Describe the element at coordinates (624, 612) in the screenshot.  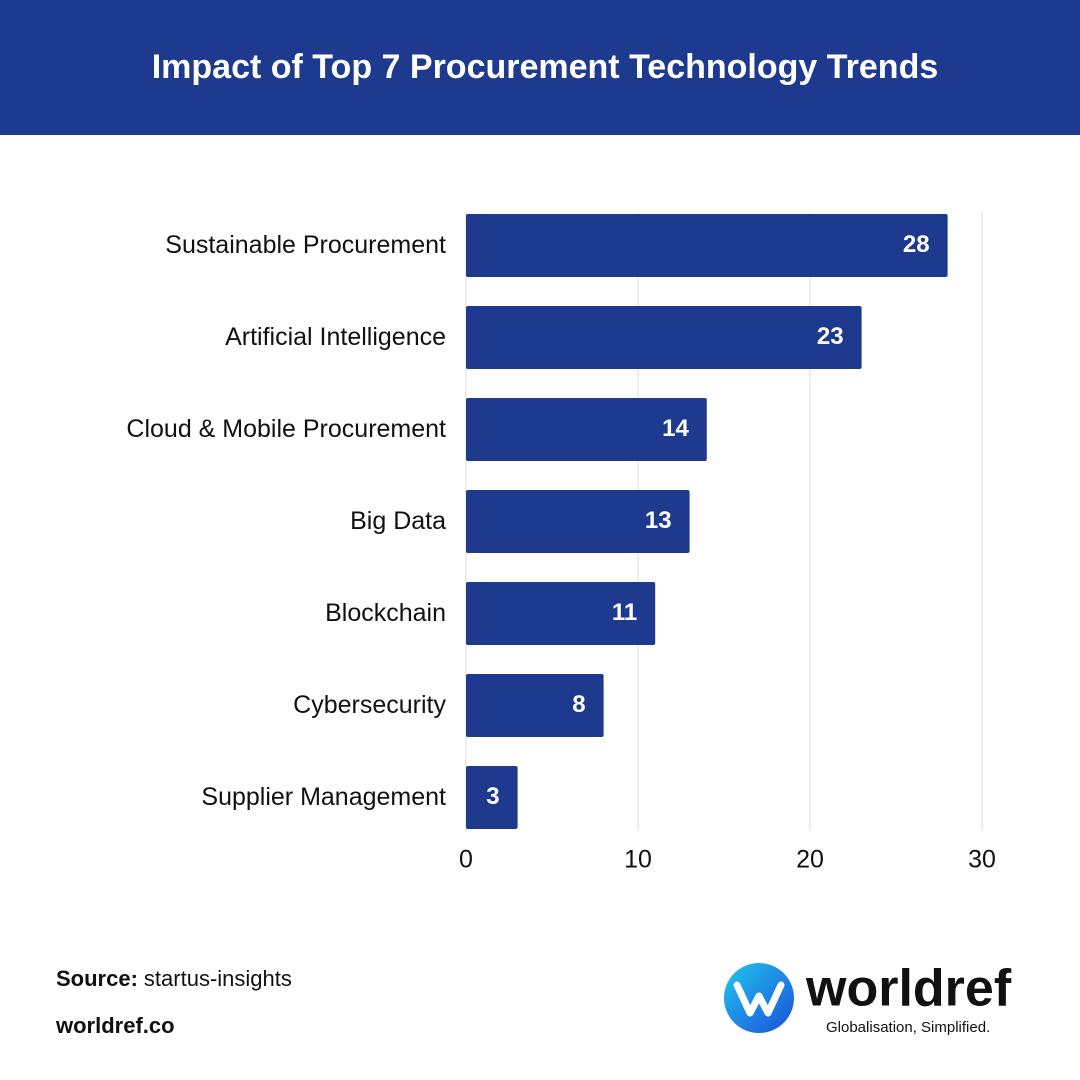
I see `value-label: 11` at that location.